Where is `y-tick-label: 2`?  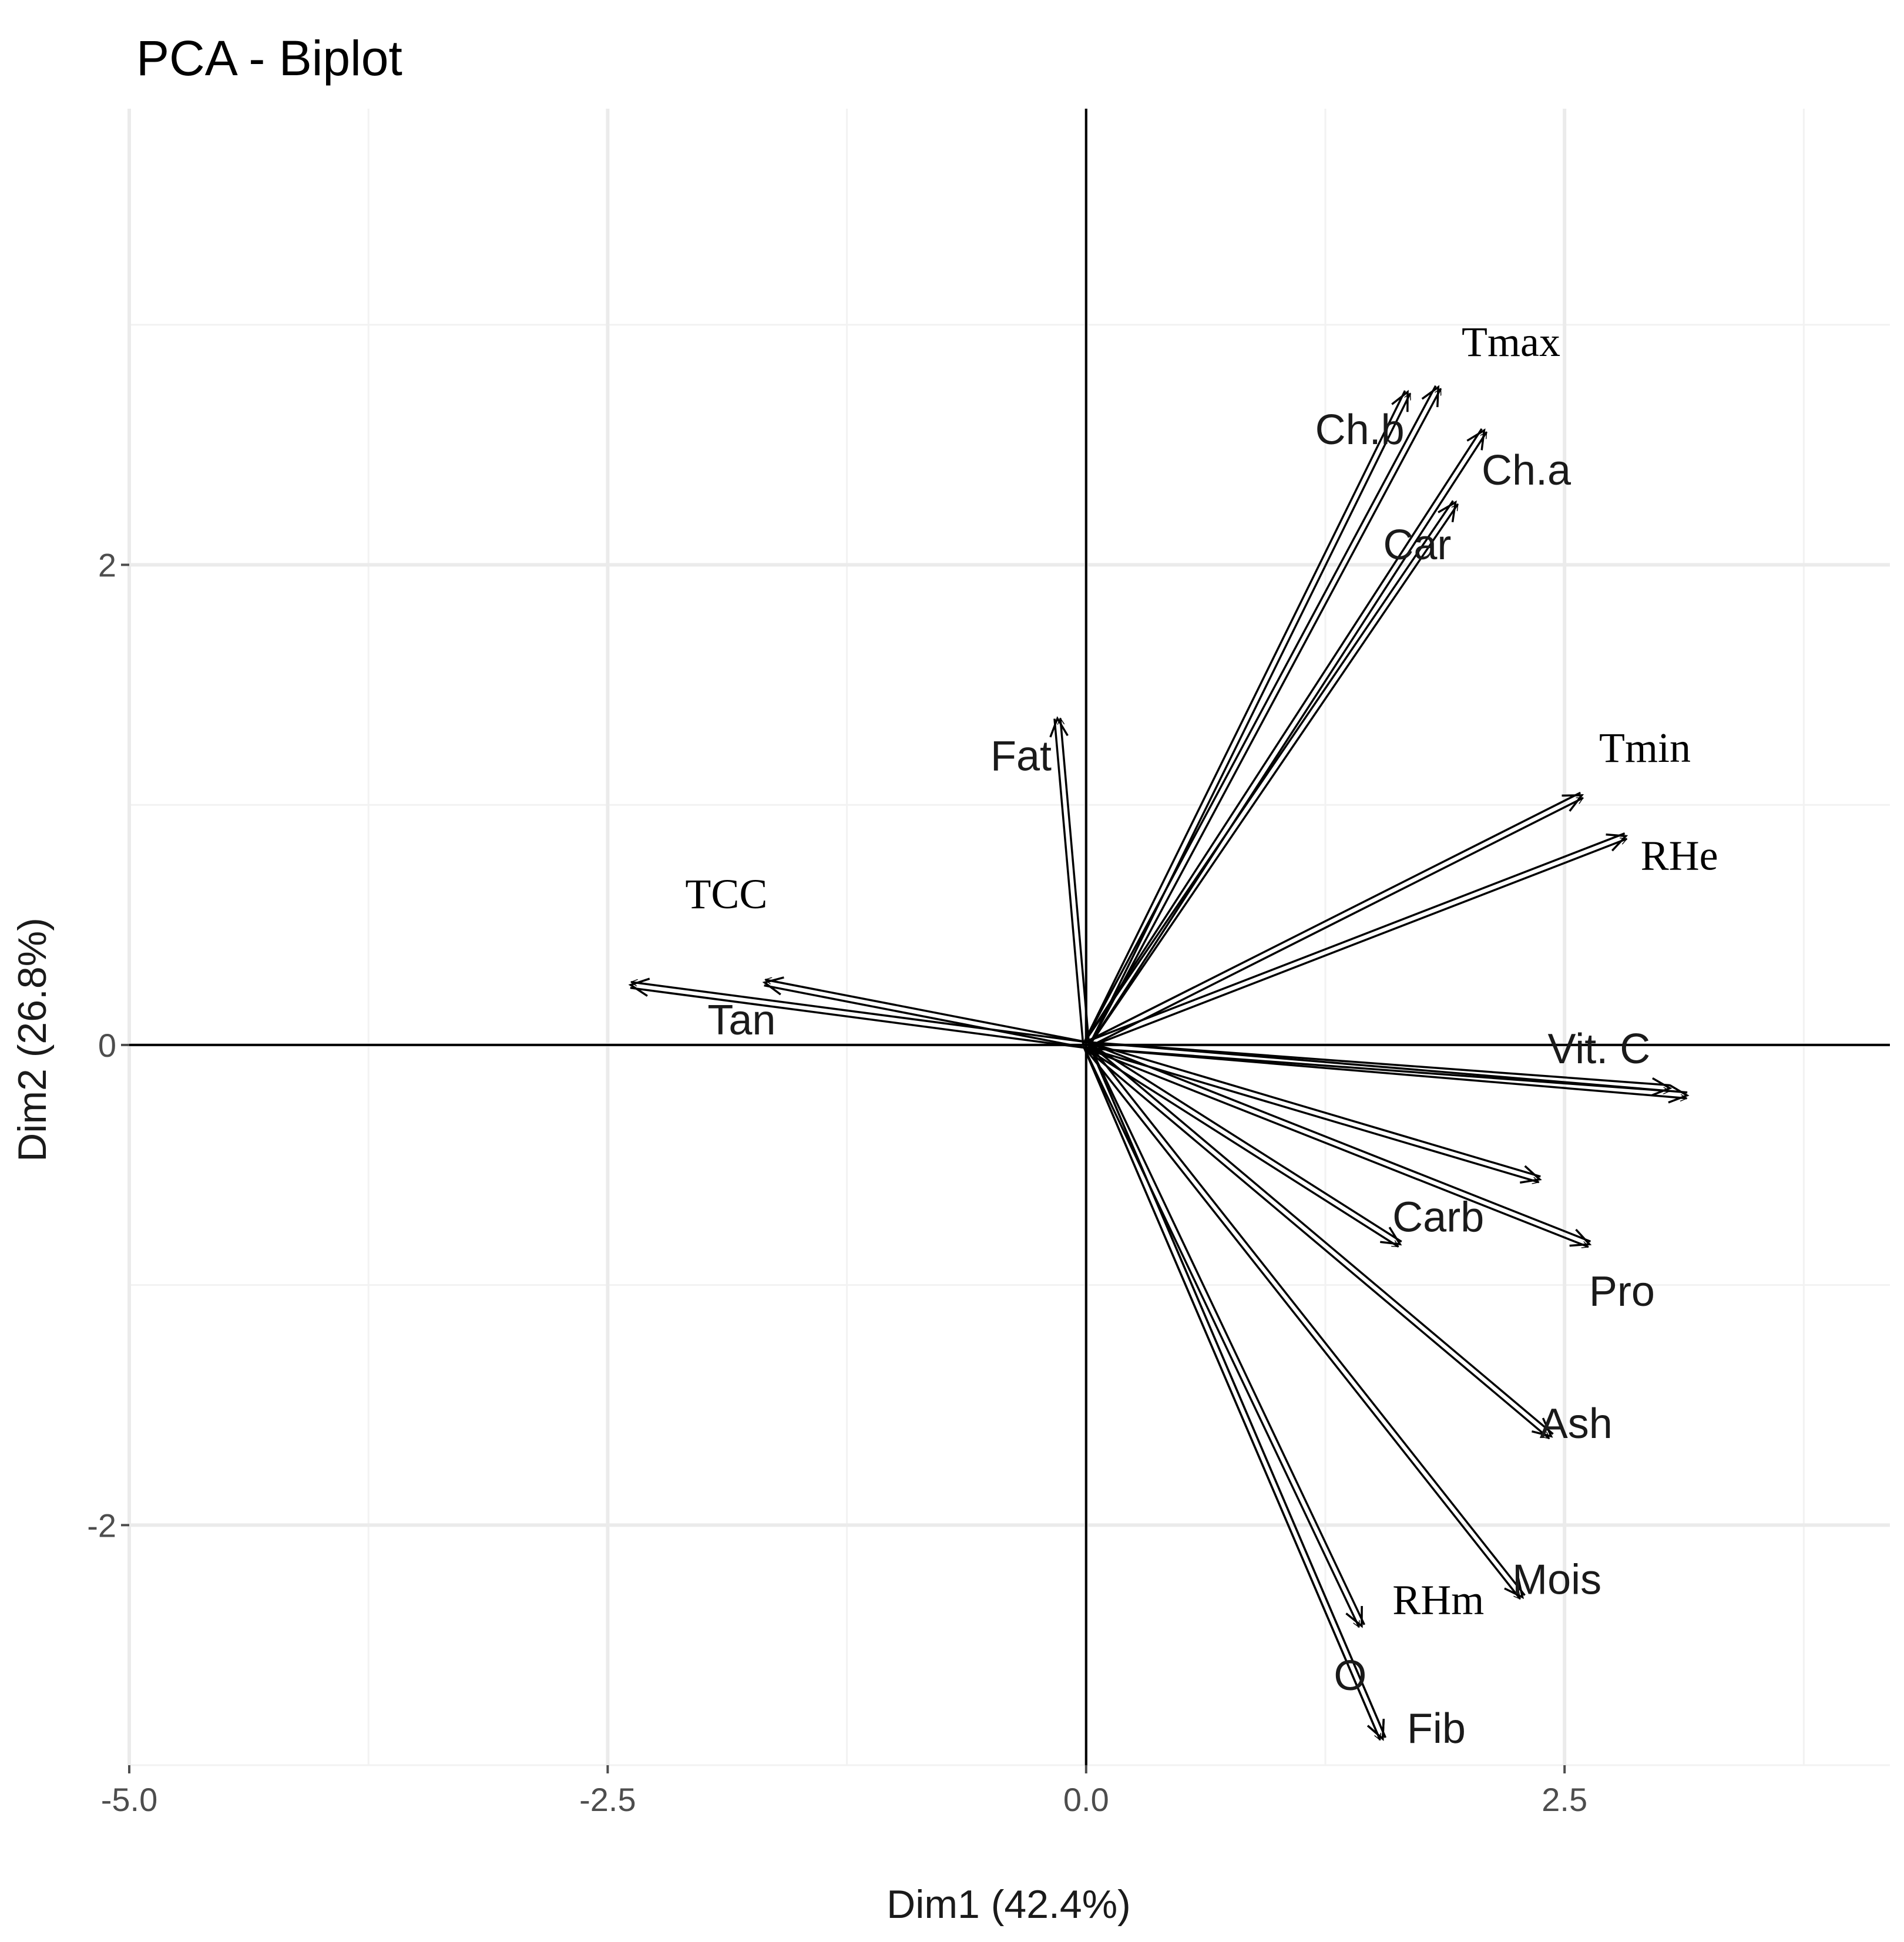
y-tick-label: 2 is located at coordinates (107, 565).